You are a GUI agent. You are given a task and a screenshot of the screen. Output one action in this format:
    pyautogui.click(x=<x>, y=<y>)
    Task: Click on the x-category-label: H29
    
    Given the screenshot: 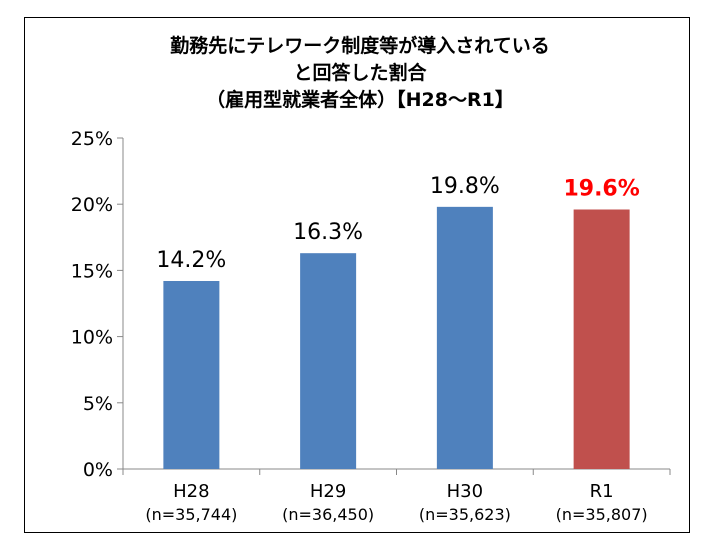 What is the action you would take?
    pyautogui.click(x=328, y=491)
    